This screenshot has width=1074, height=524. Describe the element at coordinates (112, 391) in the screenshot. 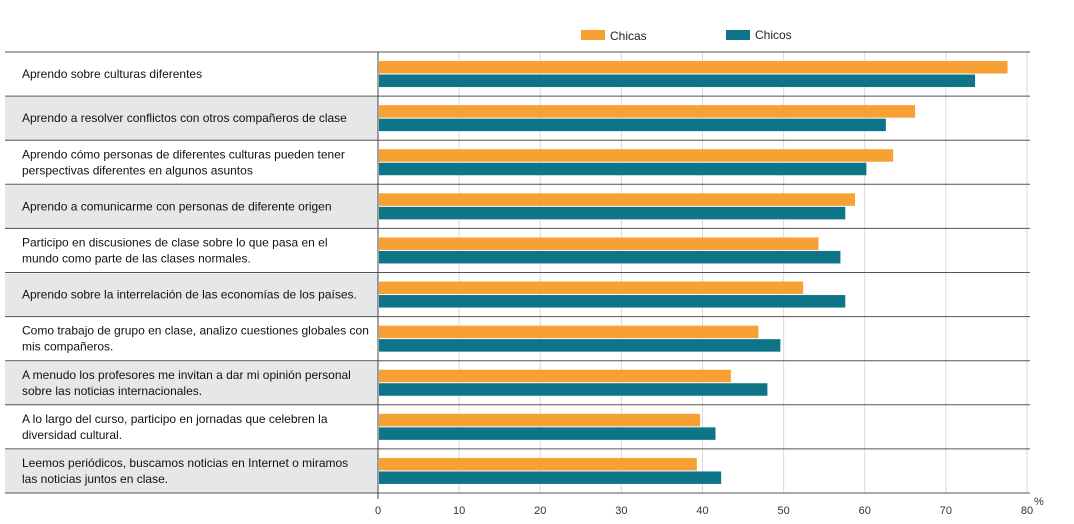

I see `category-label: sobre las noticias internacionales.` at that location.